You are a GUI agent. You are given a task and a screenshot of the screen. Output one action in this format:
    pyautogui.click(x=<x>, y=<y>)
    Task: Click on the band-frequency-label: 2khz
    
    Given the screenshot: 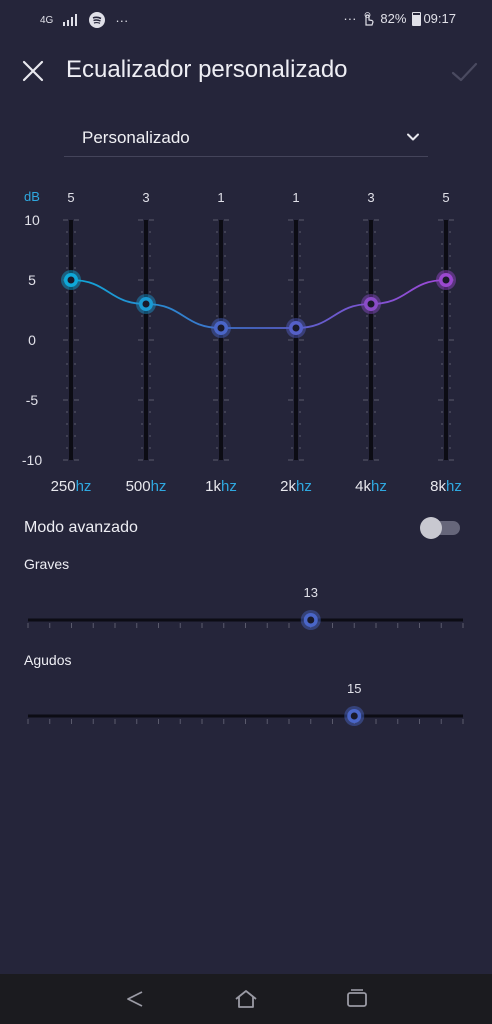 What is the action you would take?
    pyautogui.click(x=296, y=486)
    